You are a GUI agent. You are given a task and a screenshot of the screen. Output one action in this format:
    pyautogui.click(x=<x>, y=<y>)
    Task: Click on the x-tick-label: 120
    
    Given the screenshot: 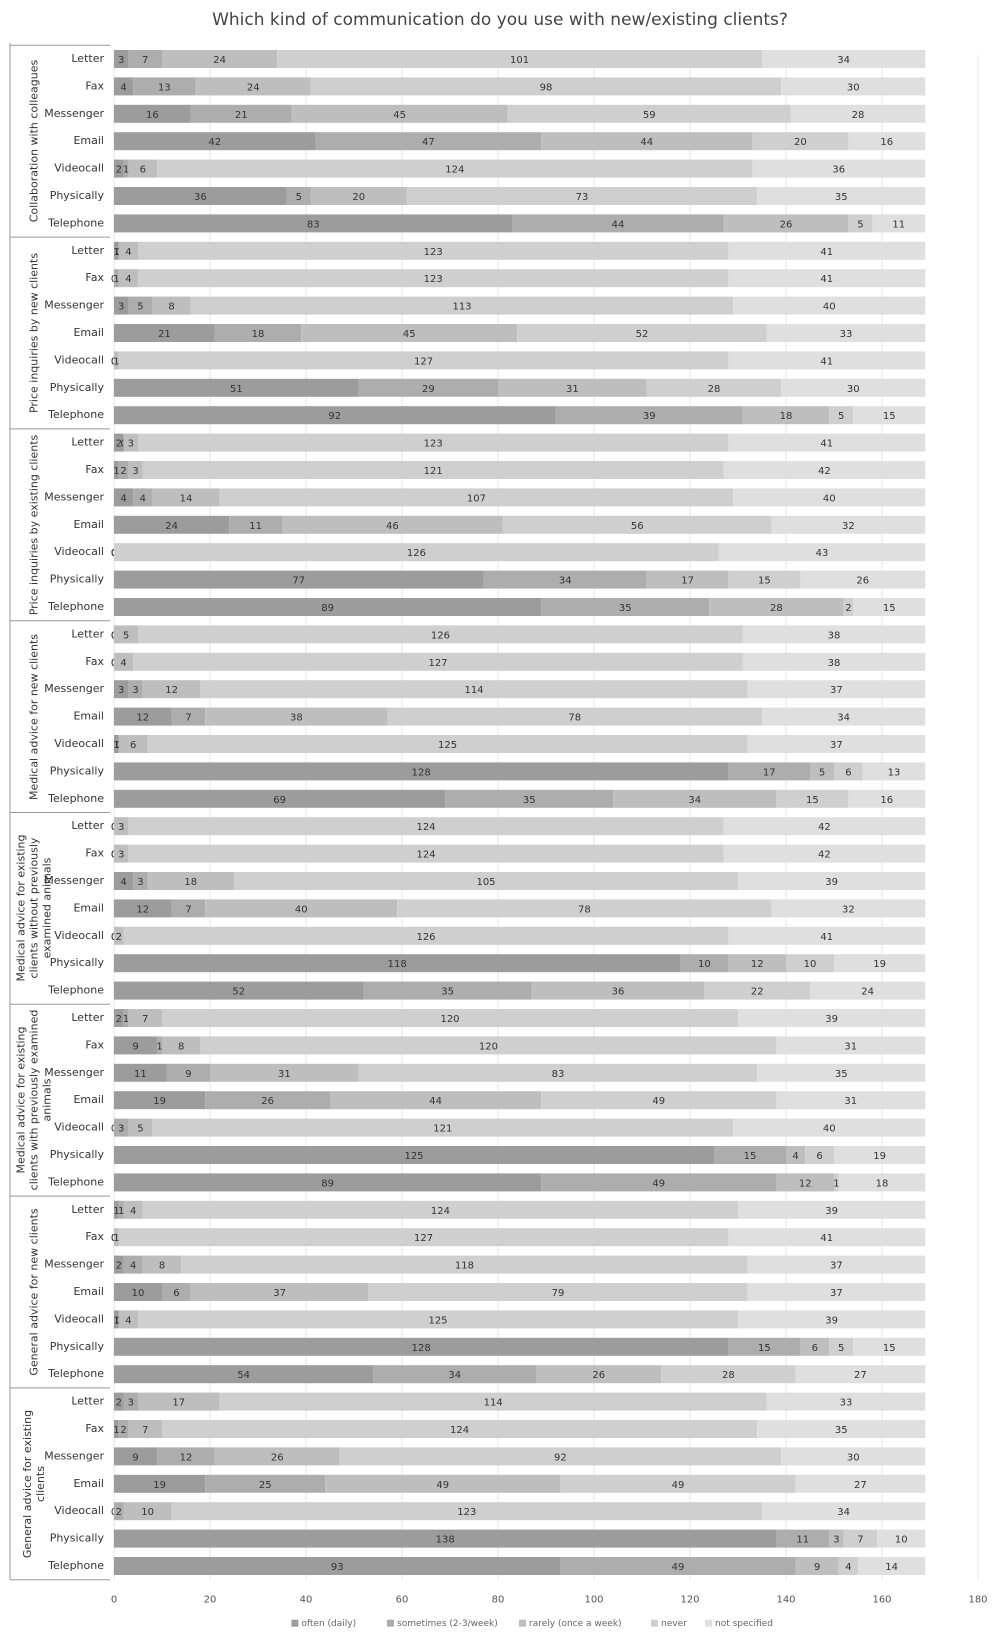 What is the action you would take?
    pyautogui.click(x=689, y=1600)
    